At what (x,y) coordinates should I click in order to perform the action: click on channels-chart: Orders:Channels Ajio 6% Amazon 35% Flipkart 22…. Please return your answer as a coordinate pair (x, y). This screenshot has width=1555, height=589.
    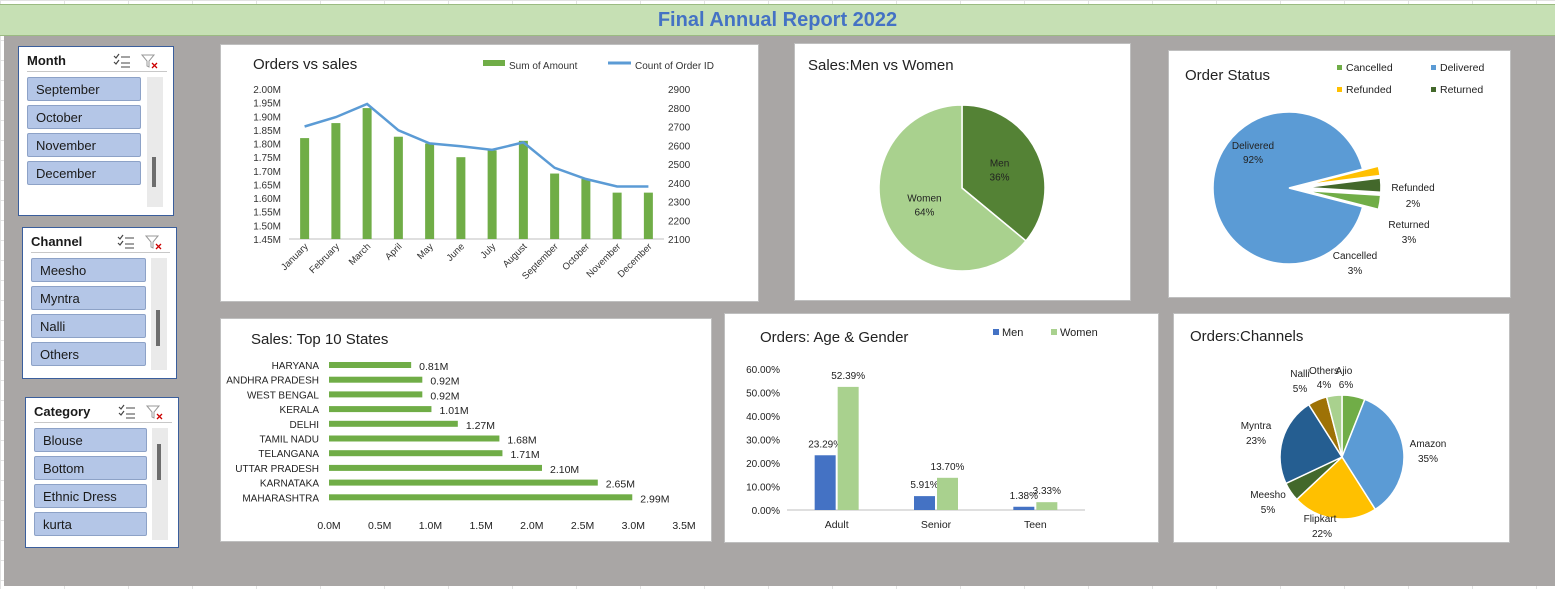
    Looking at the image, I should click on (1341, 428).